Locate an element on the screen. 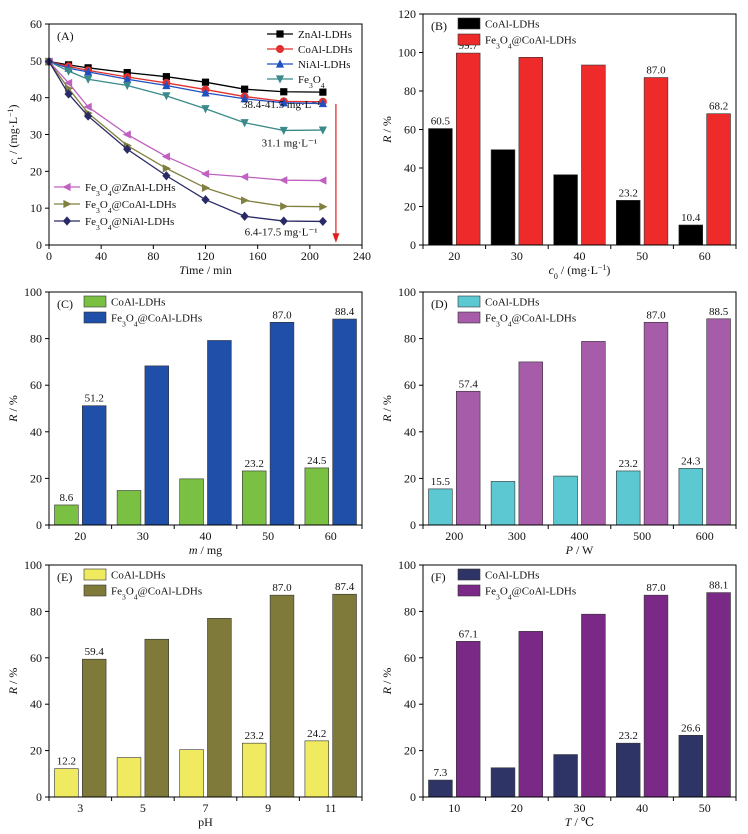  panel-label: (F) is located at coordinates (438, 577).